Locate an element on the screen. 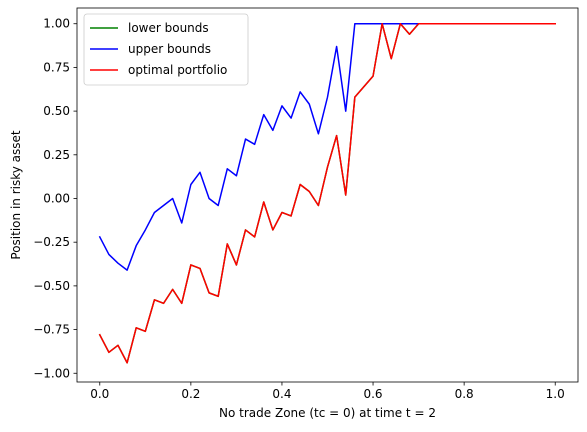  legend-box is located at coordinates (166, 49).